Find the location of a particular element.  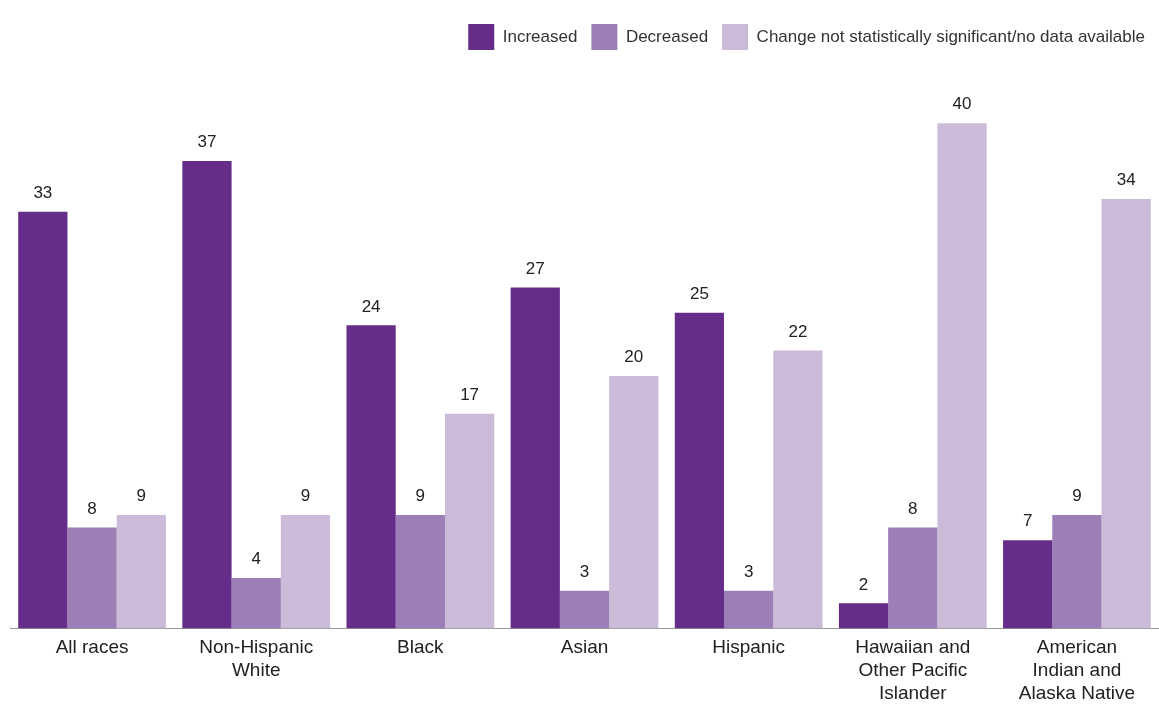

data-label: 25 is located at coordinates (699, 293).